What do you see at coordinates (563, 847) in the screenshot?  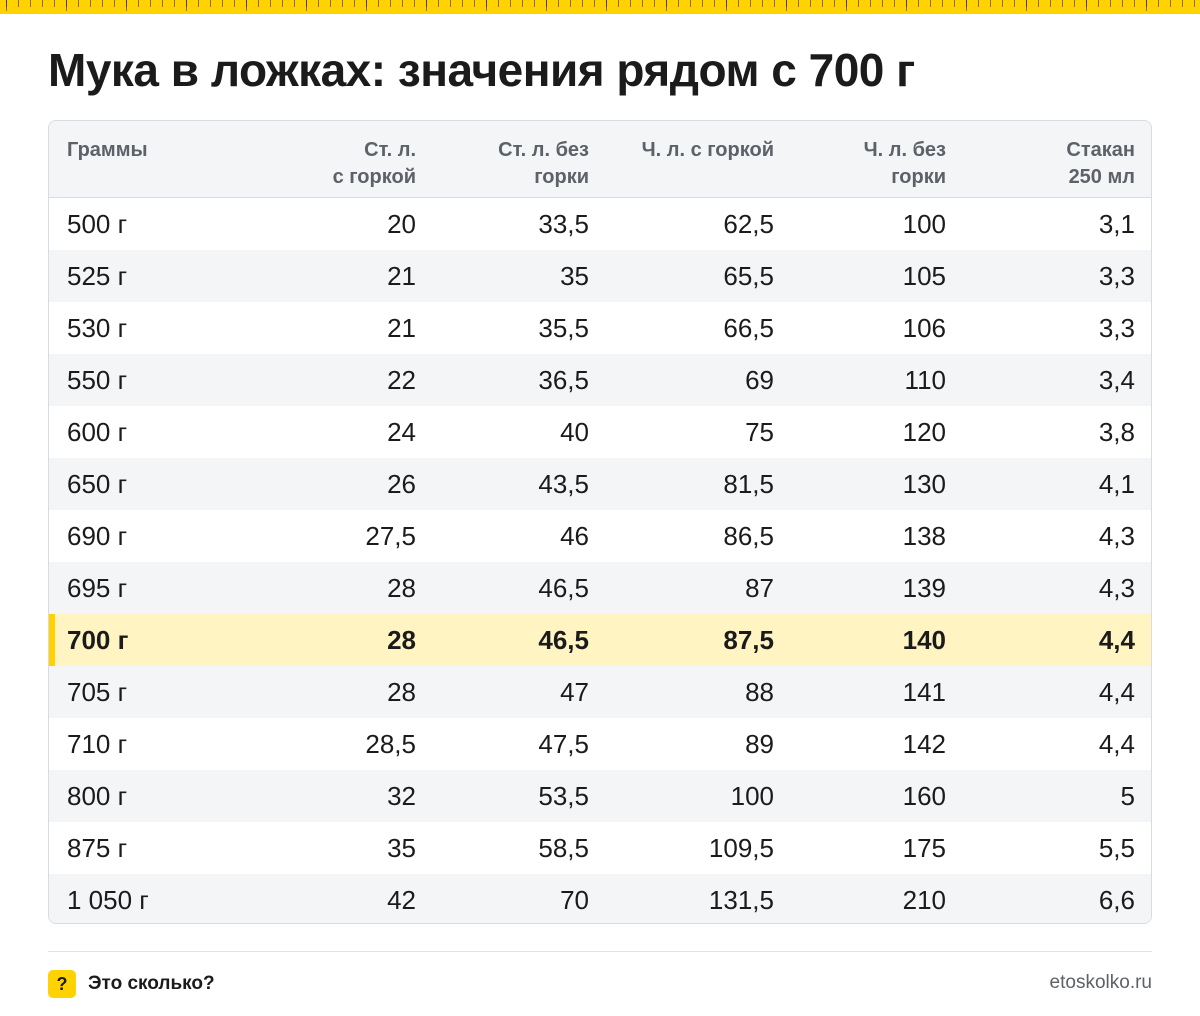 I see `cell-value: 58,5` at bounding box center [563, 847].